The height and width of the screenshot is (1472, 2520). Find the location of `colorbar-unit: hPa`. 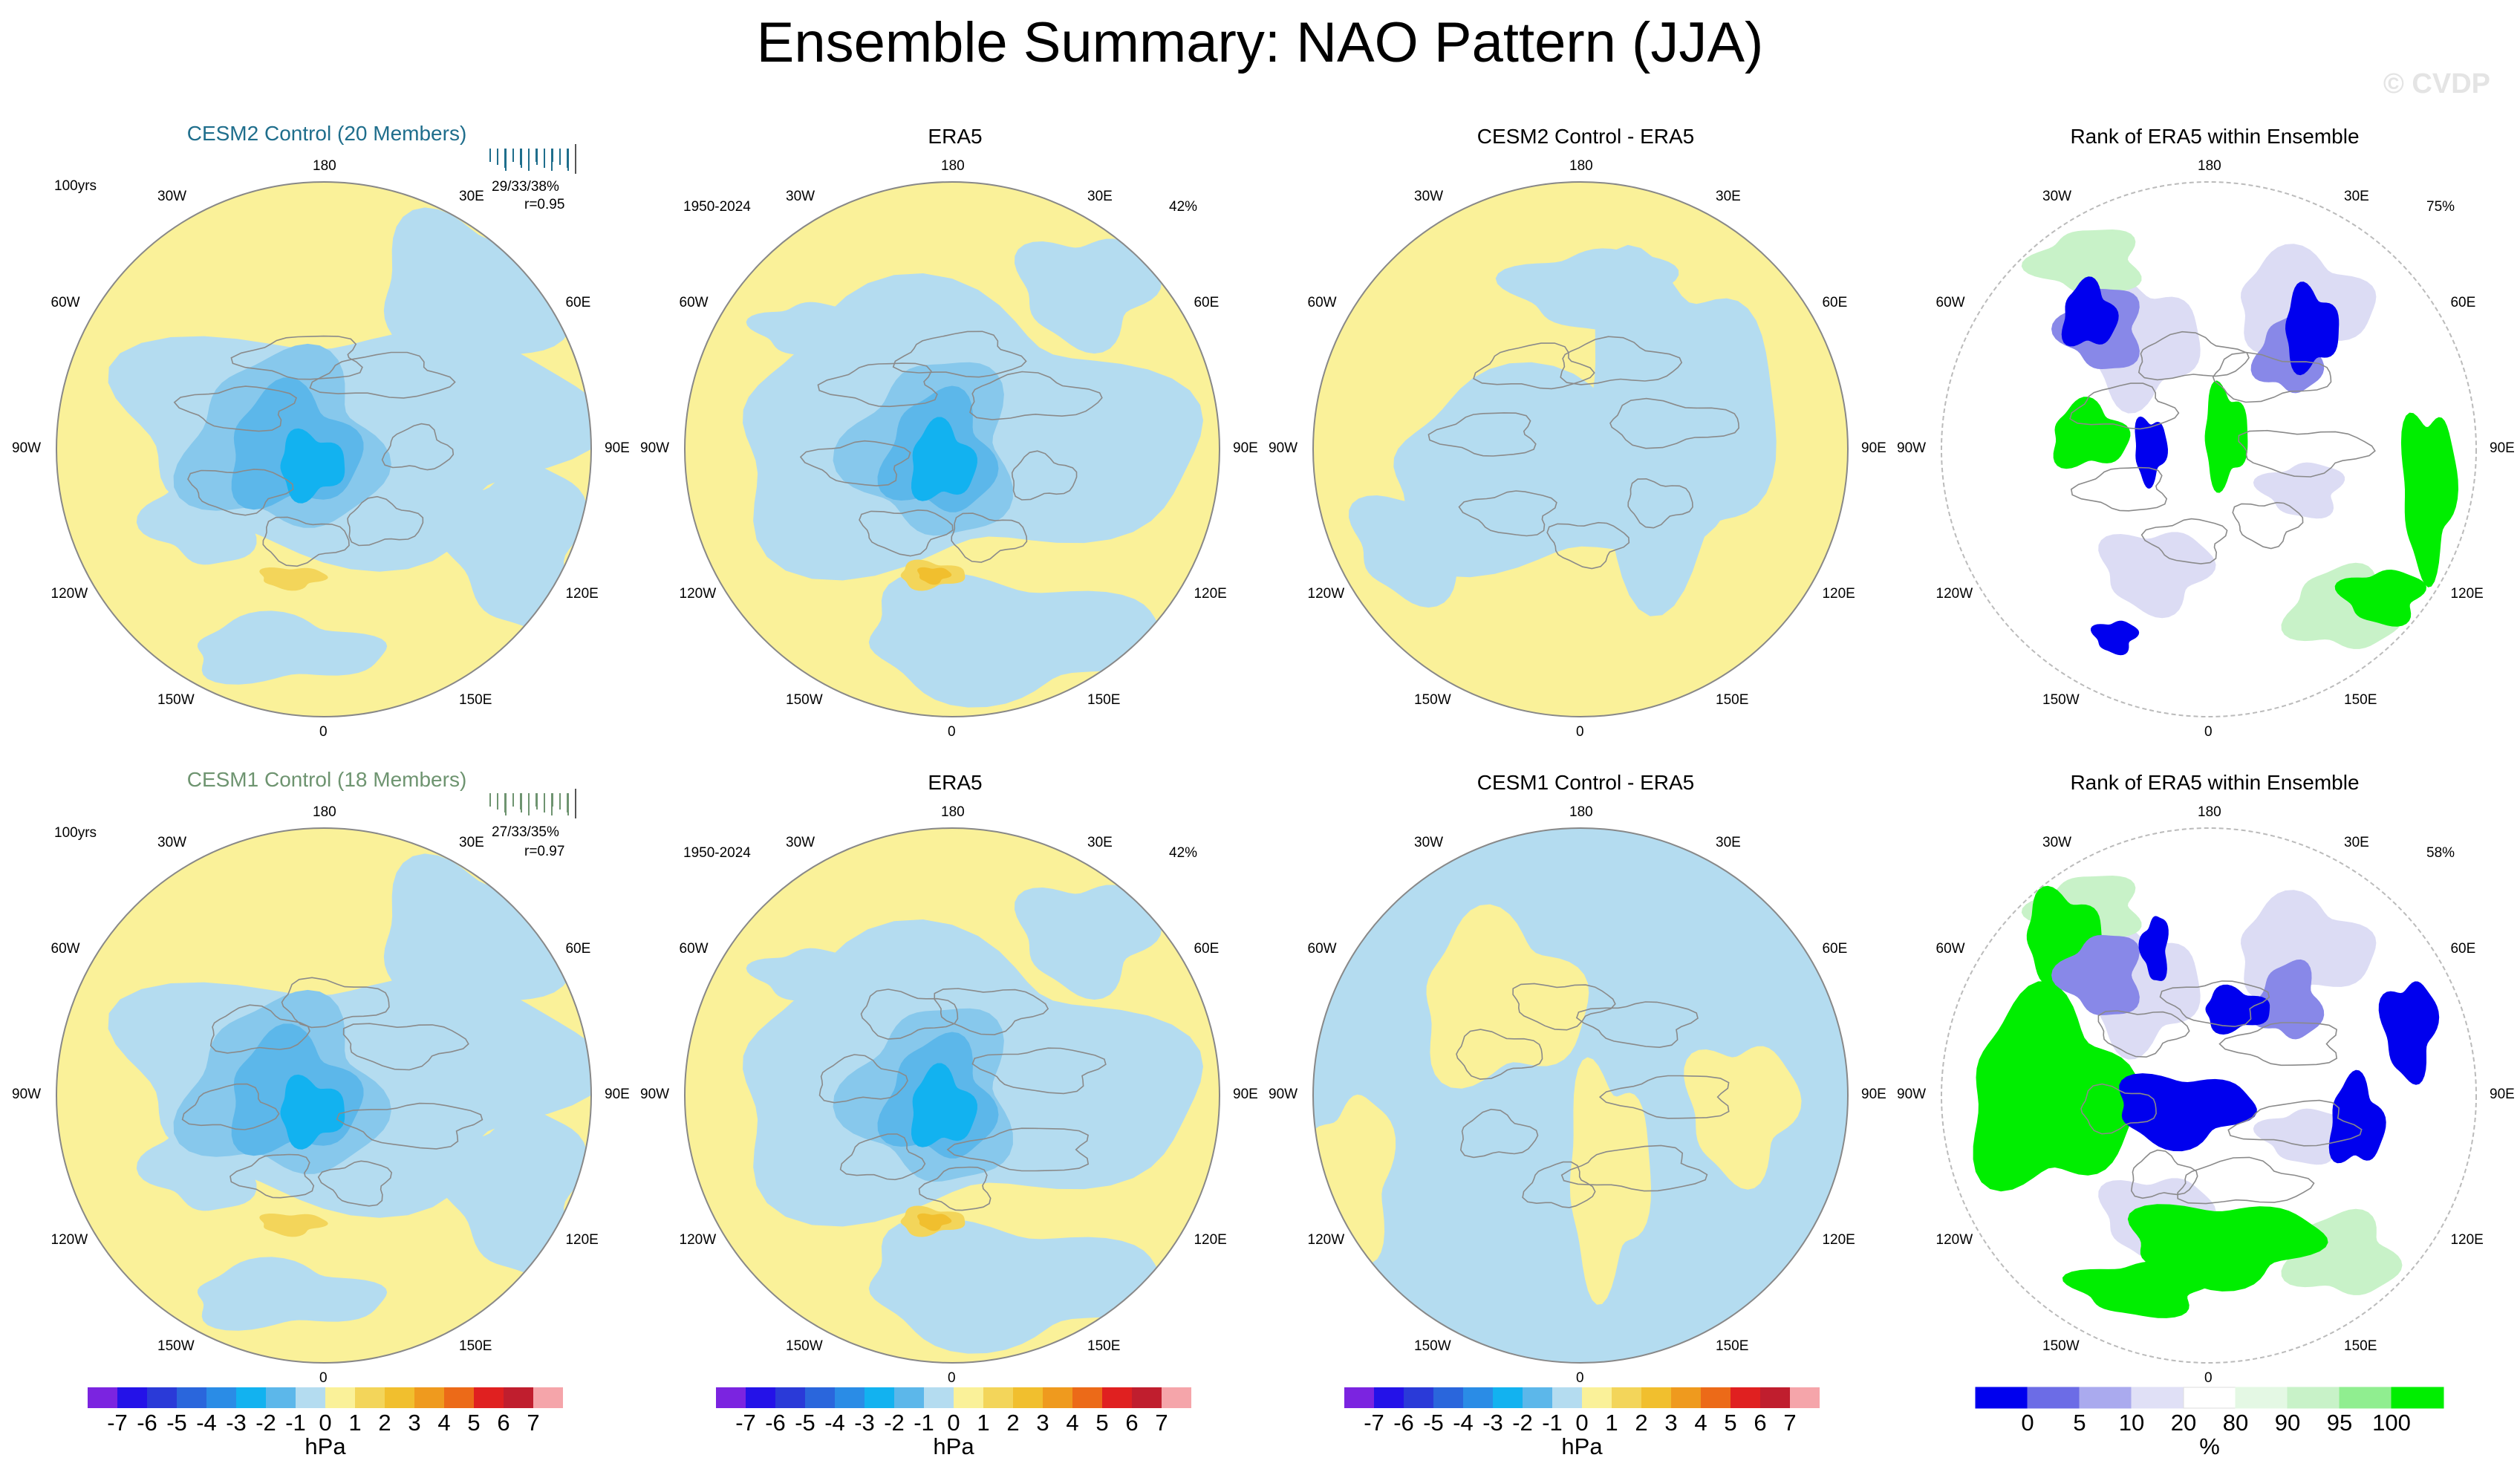

colorbar-unit: hPa is located at coordinates (954, 1446).